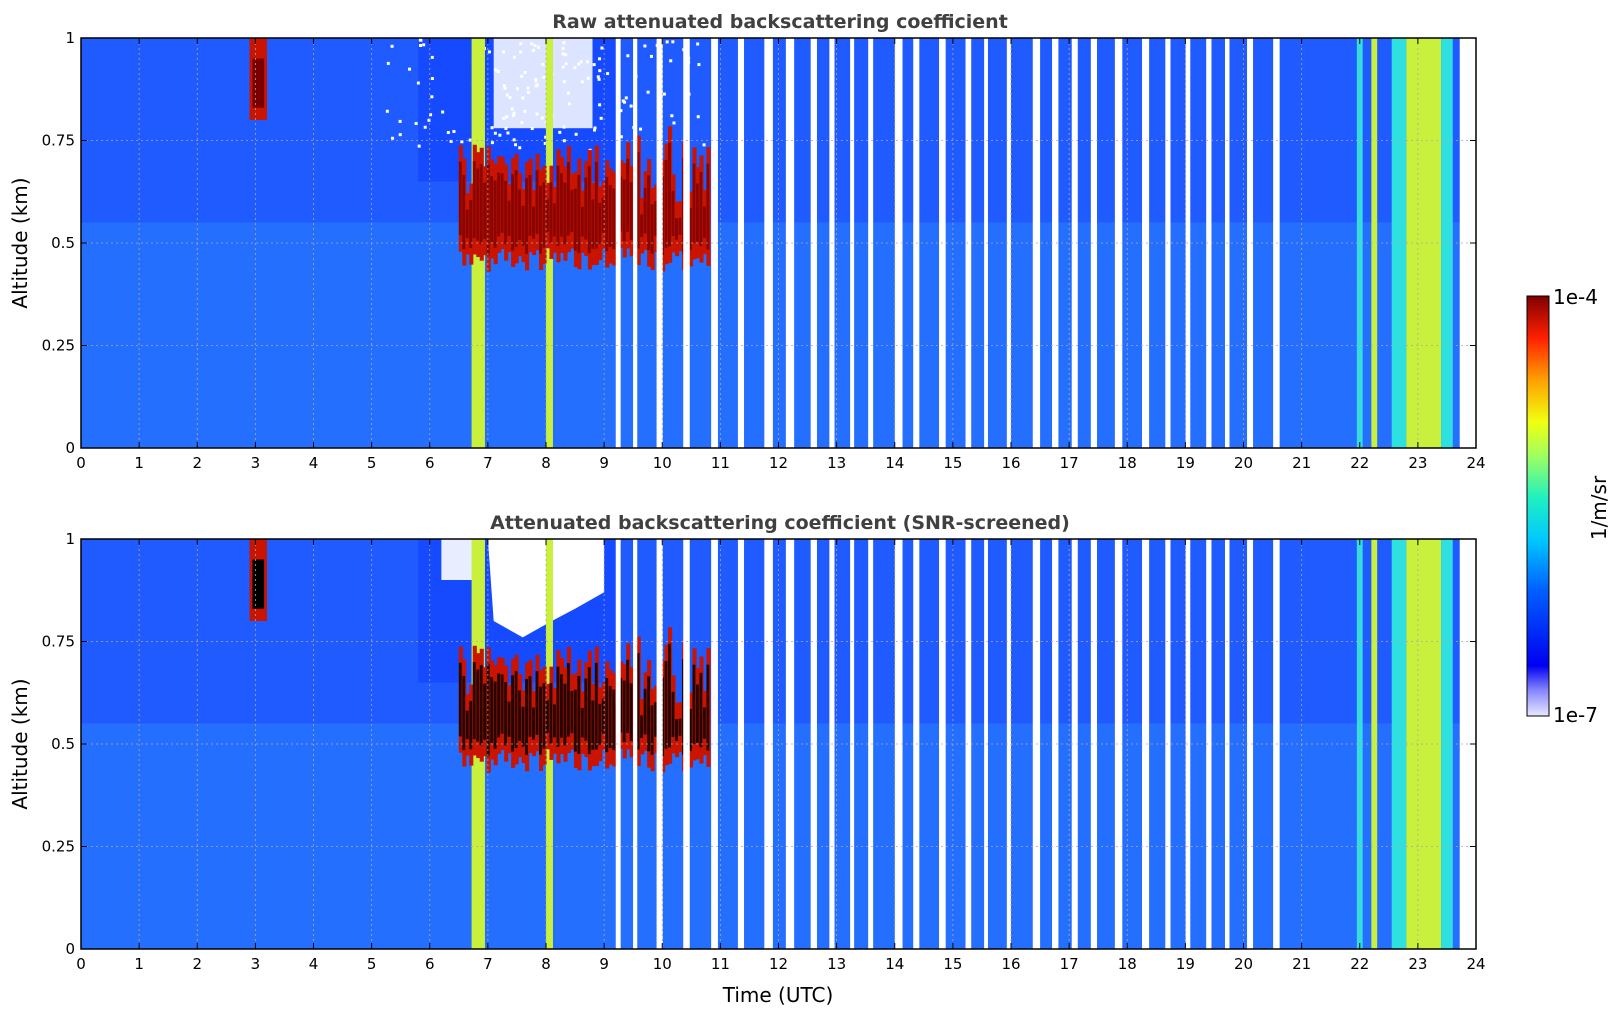  I want to click on colorbar-min-label: 1e-7, so click(1575, 715).